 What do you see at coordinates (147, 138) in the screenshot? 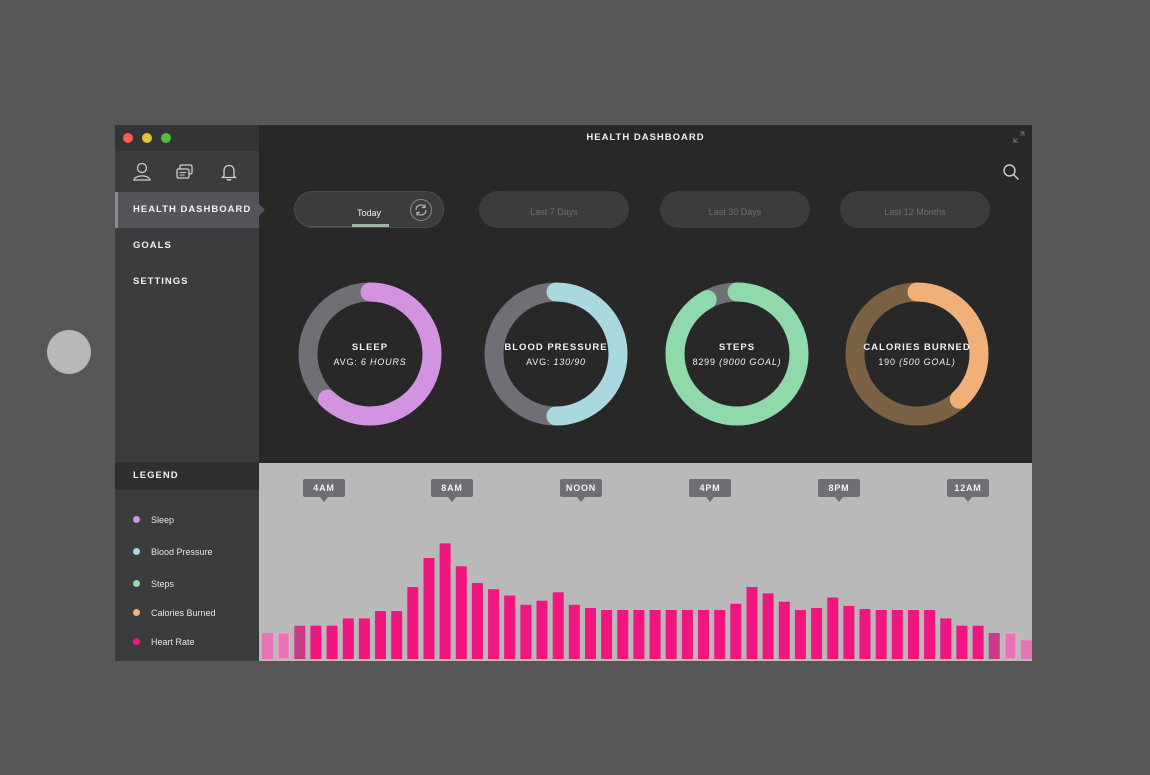
I see `minimize-window-button` at bounding box center [147, 138].